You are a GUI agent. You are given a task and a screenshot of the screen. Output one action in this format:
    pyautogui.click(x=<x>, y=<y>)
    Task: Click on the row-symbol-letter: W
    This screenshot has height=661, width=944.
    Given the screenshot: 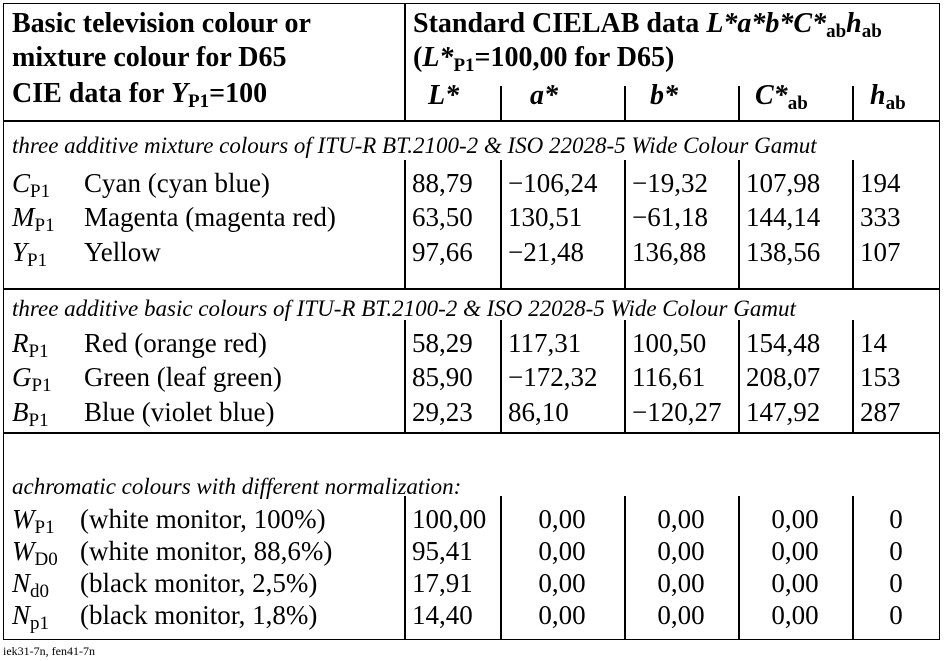 What is the action you would take?
    pyautogui.click(x=23, y=519)
    